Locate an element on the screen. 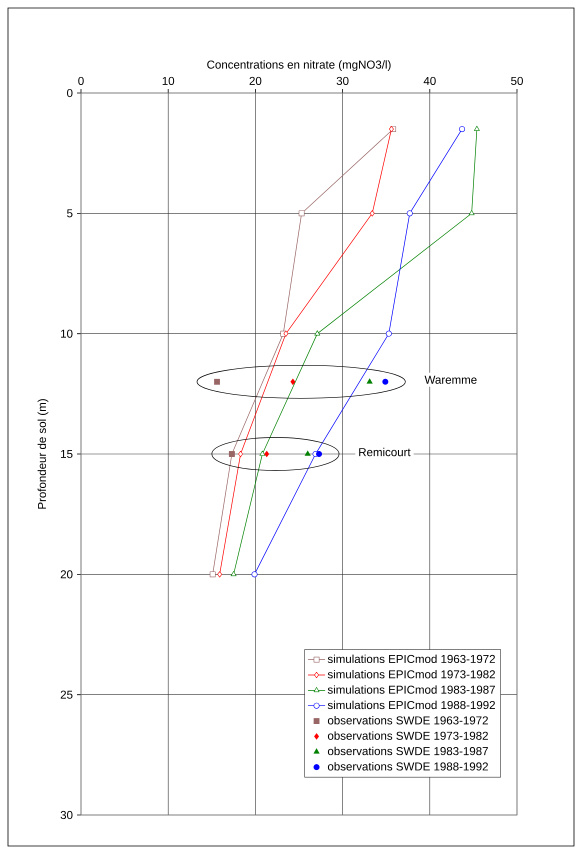  legend-label: simulations EPICmod 1963-1972 is located at coordinates (411, 659).